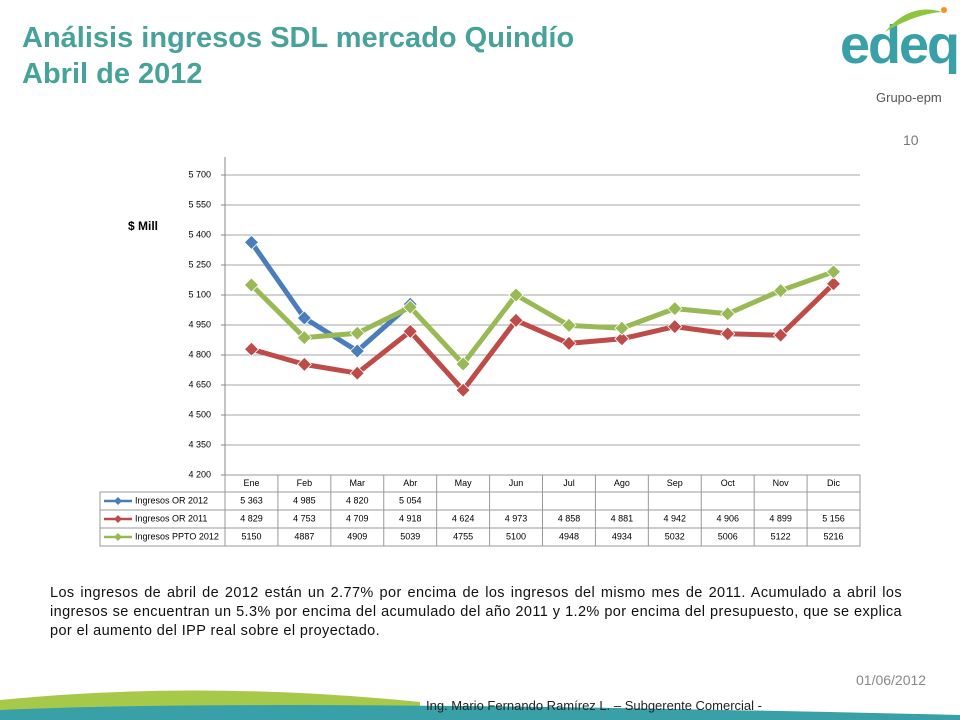 The width and height of the screenshot is (960, 720). Describe the element at coordinates (251, 483) in the screenshot. I see `x-tick-label: Ene` at that location.